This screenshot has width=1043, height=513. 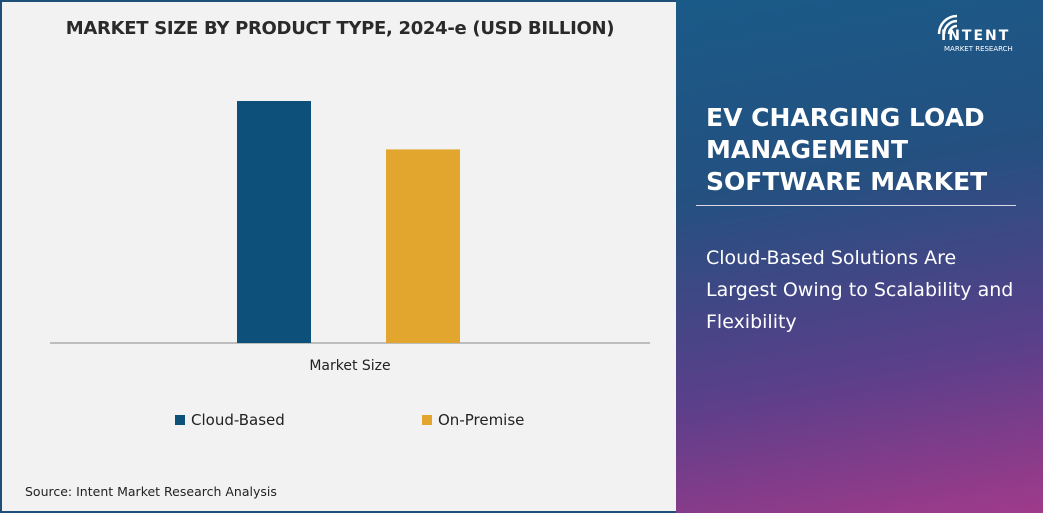 I want to click on logo: INTENT, so click(x=976, y=36).